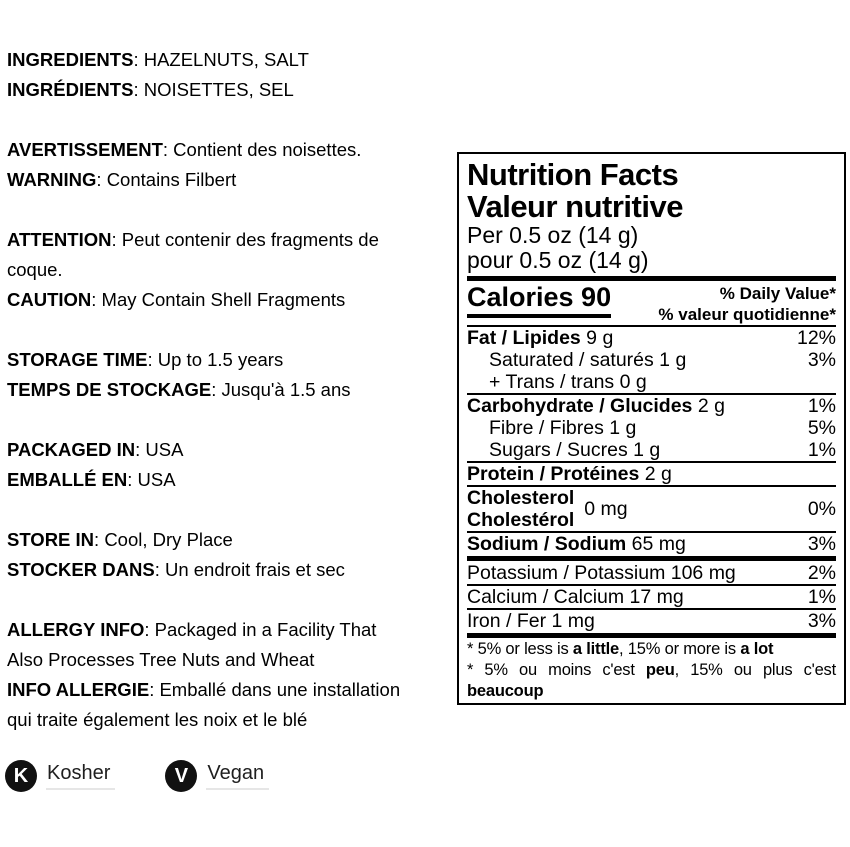  I want to click on nutrient-row-calcium: Calcium / Calcium 17 mg 1%, so click(651, 597).